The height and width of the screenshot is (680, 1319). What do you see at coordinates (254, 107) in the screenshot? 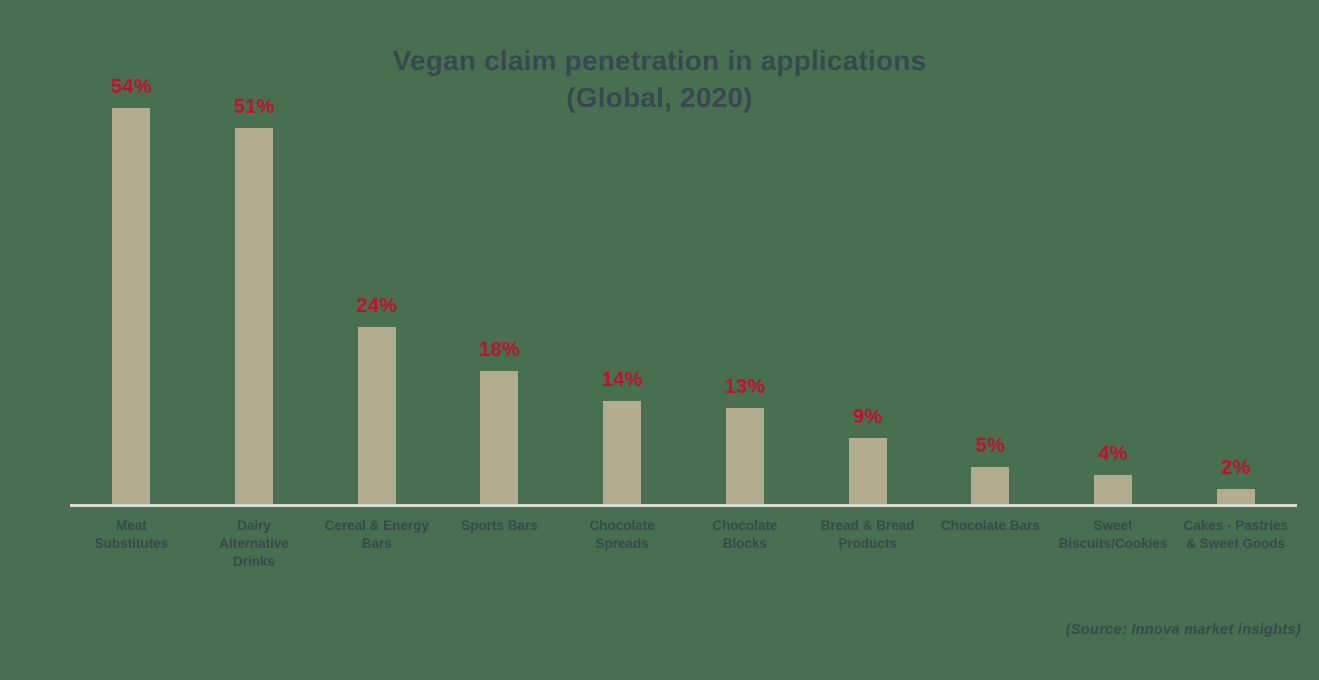
I see `bar-value-label: 51%` at bounding box center [254, 107].